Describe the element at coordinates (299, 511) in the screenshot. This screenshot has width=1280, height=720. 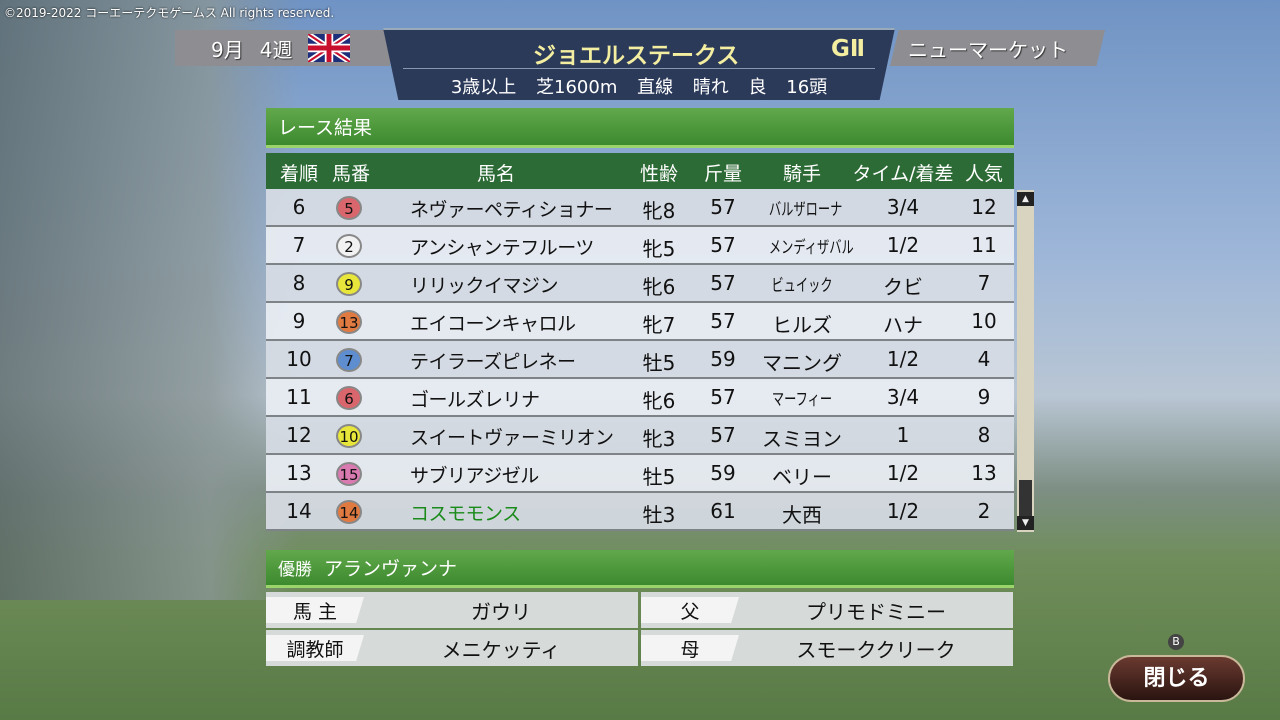
I see `cell-rank: 14` at that location.